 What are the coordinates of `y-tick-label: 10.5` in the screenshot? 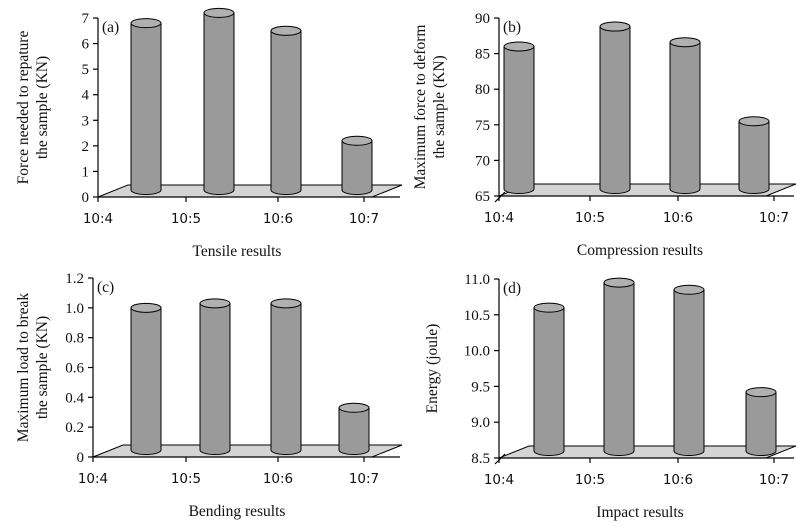 It's located at (477, 316).